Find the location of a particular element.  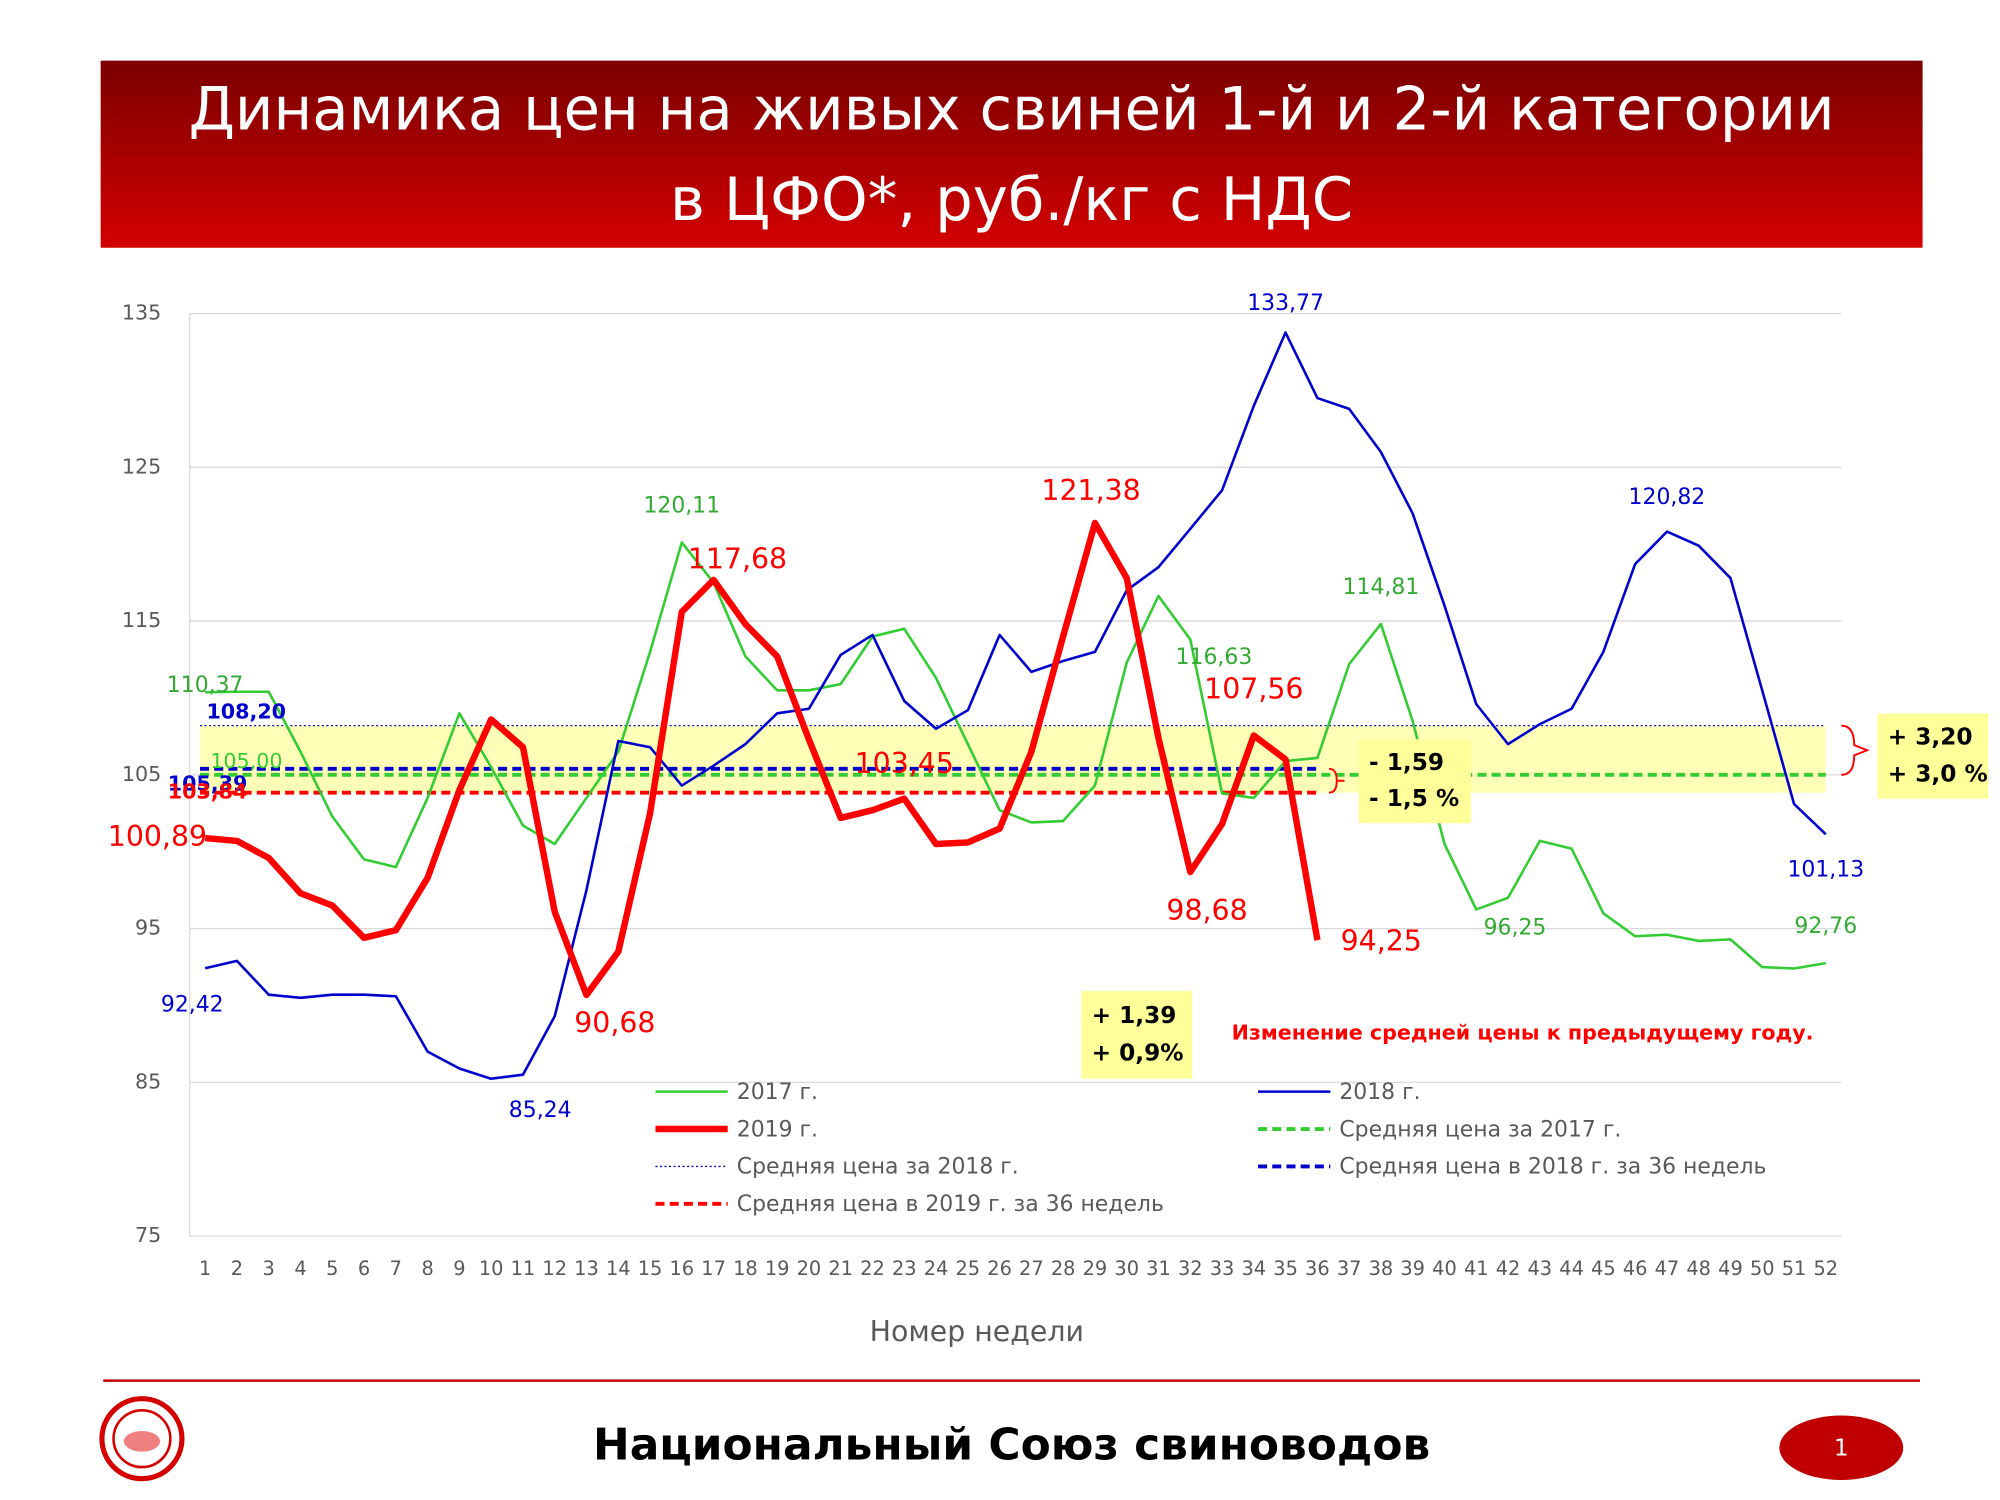

x-tick-label: 21 is located at coordinates (840, 1268).